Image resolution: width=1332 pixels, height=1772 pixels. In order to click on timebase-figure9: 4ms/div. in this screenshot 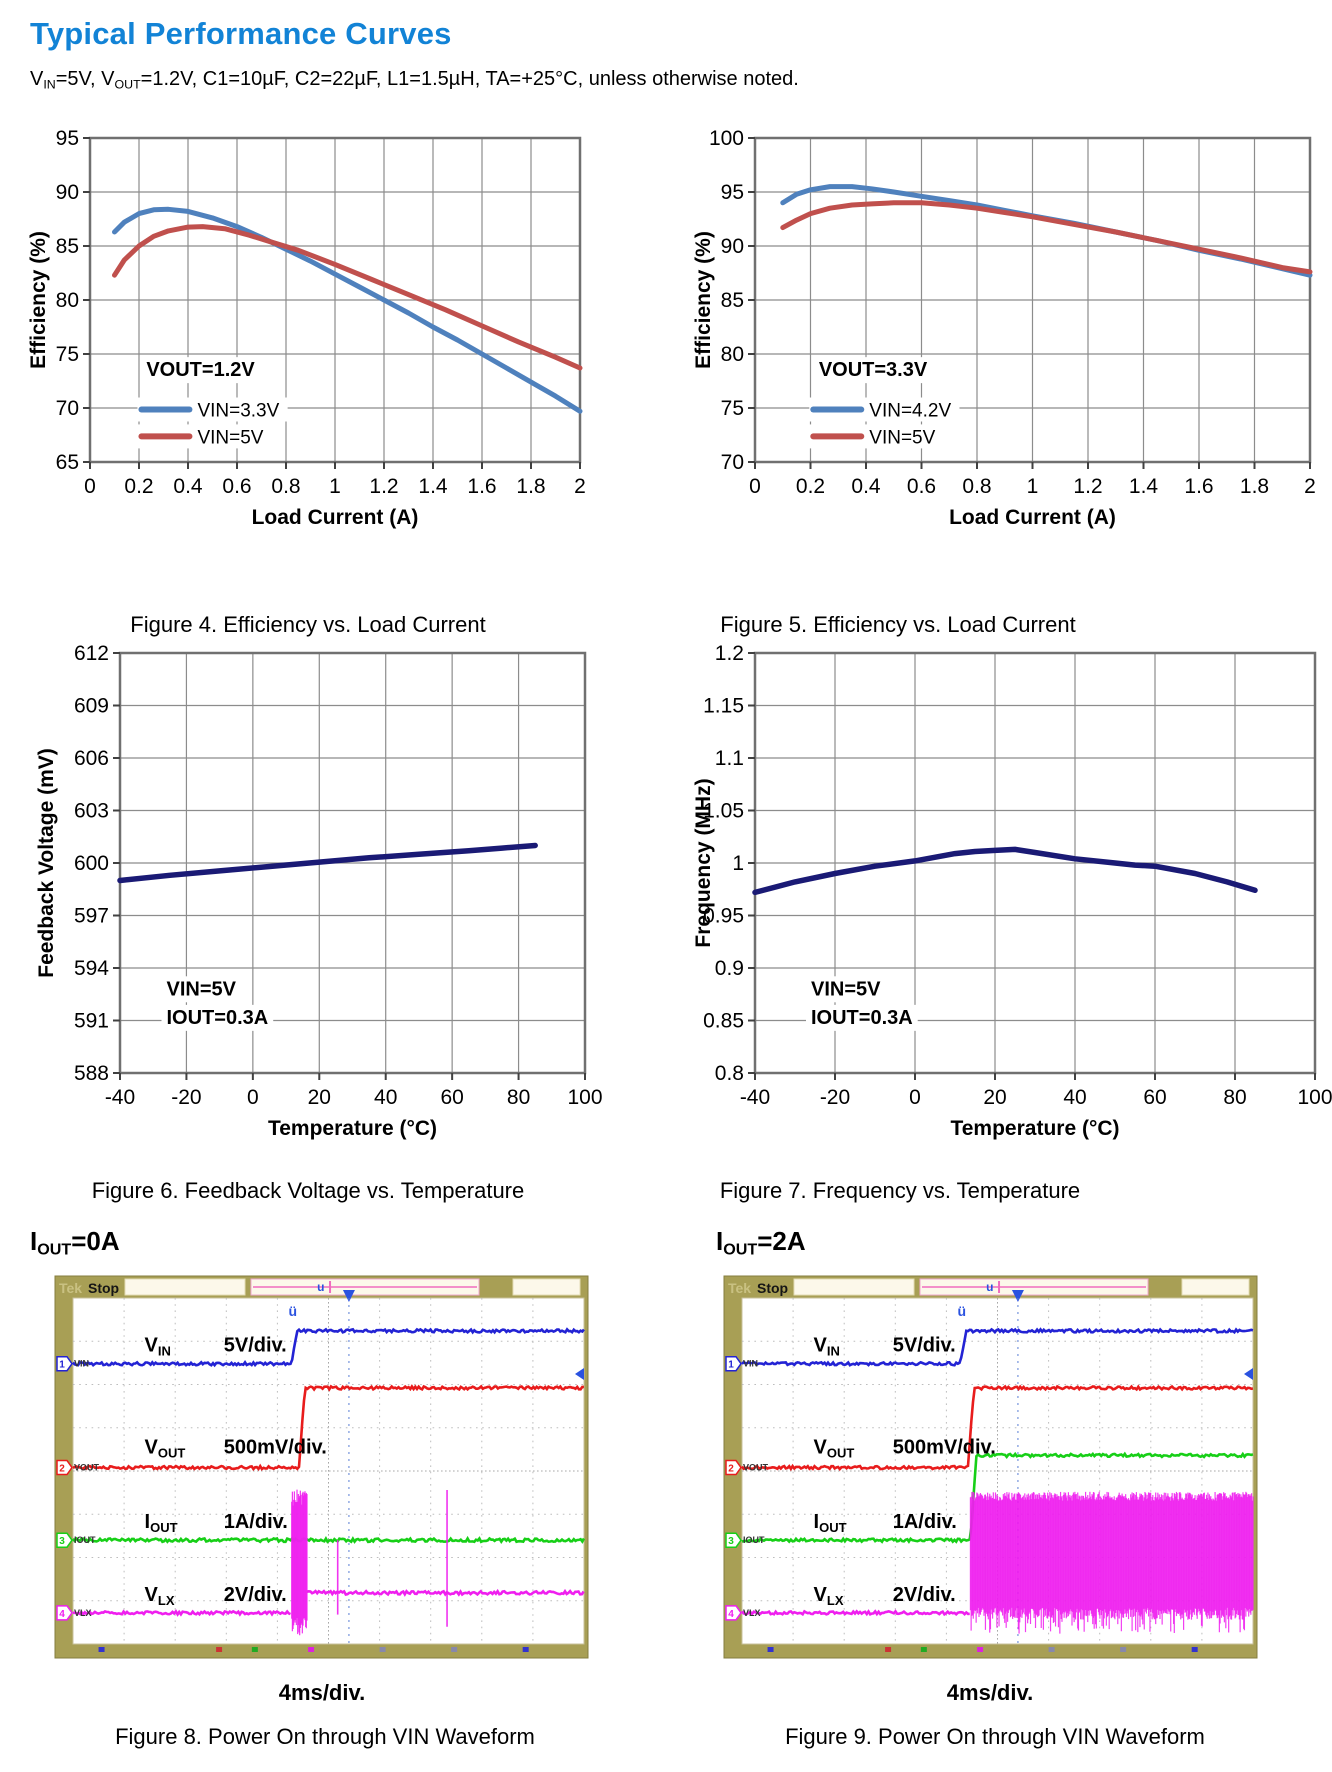, I will do `click(990, 1692)`.